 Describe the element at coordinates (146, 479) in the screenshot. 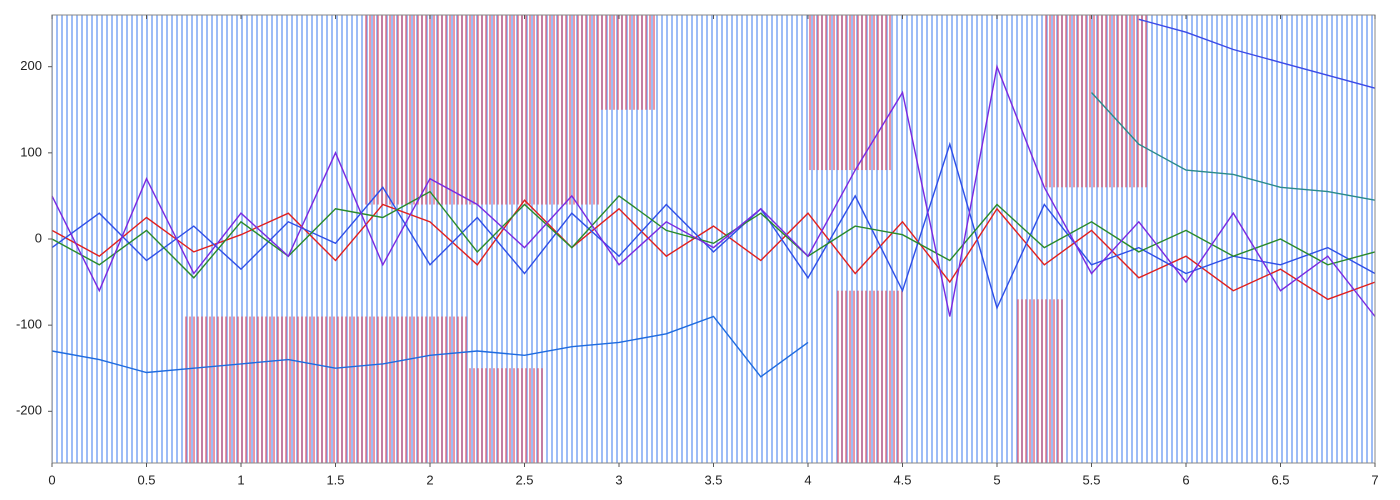

I see `x-tick-label: 0.5` at that location.